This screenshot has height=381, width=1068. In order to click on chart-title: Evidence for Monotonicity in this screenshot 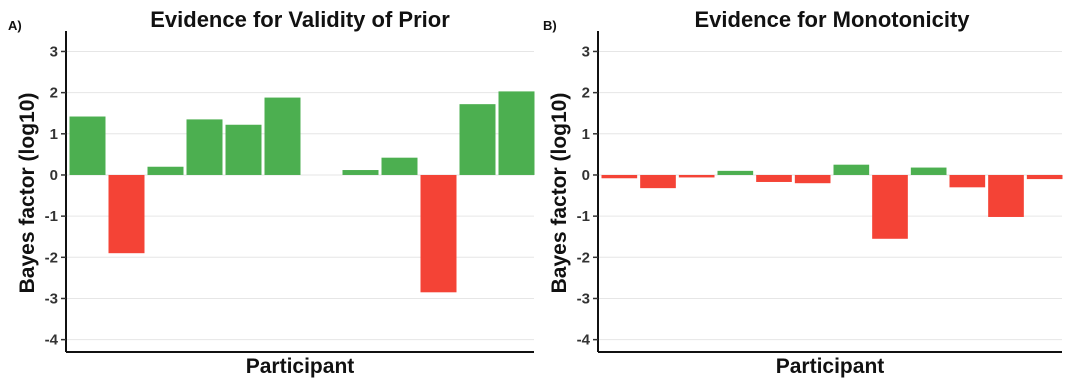, I will do `click(832, 19)`.